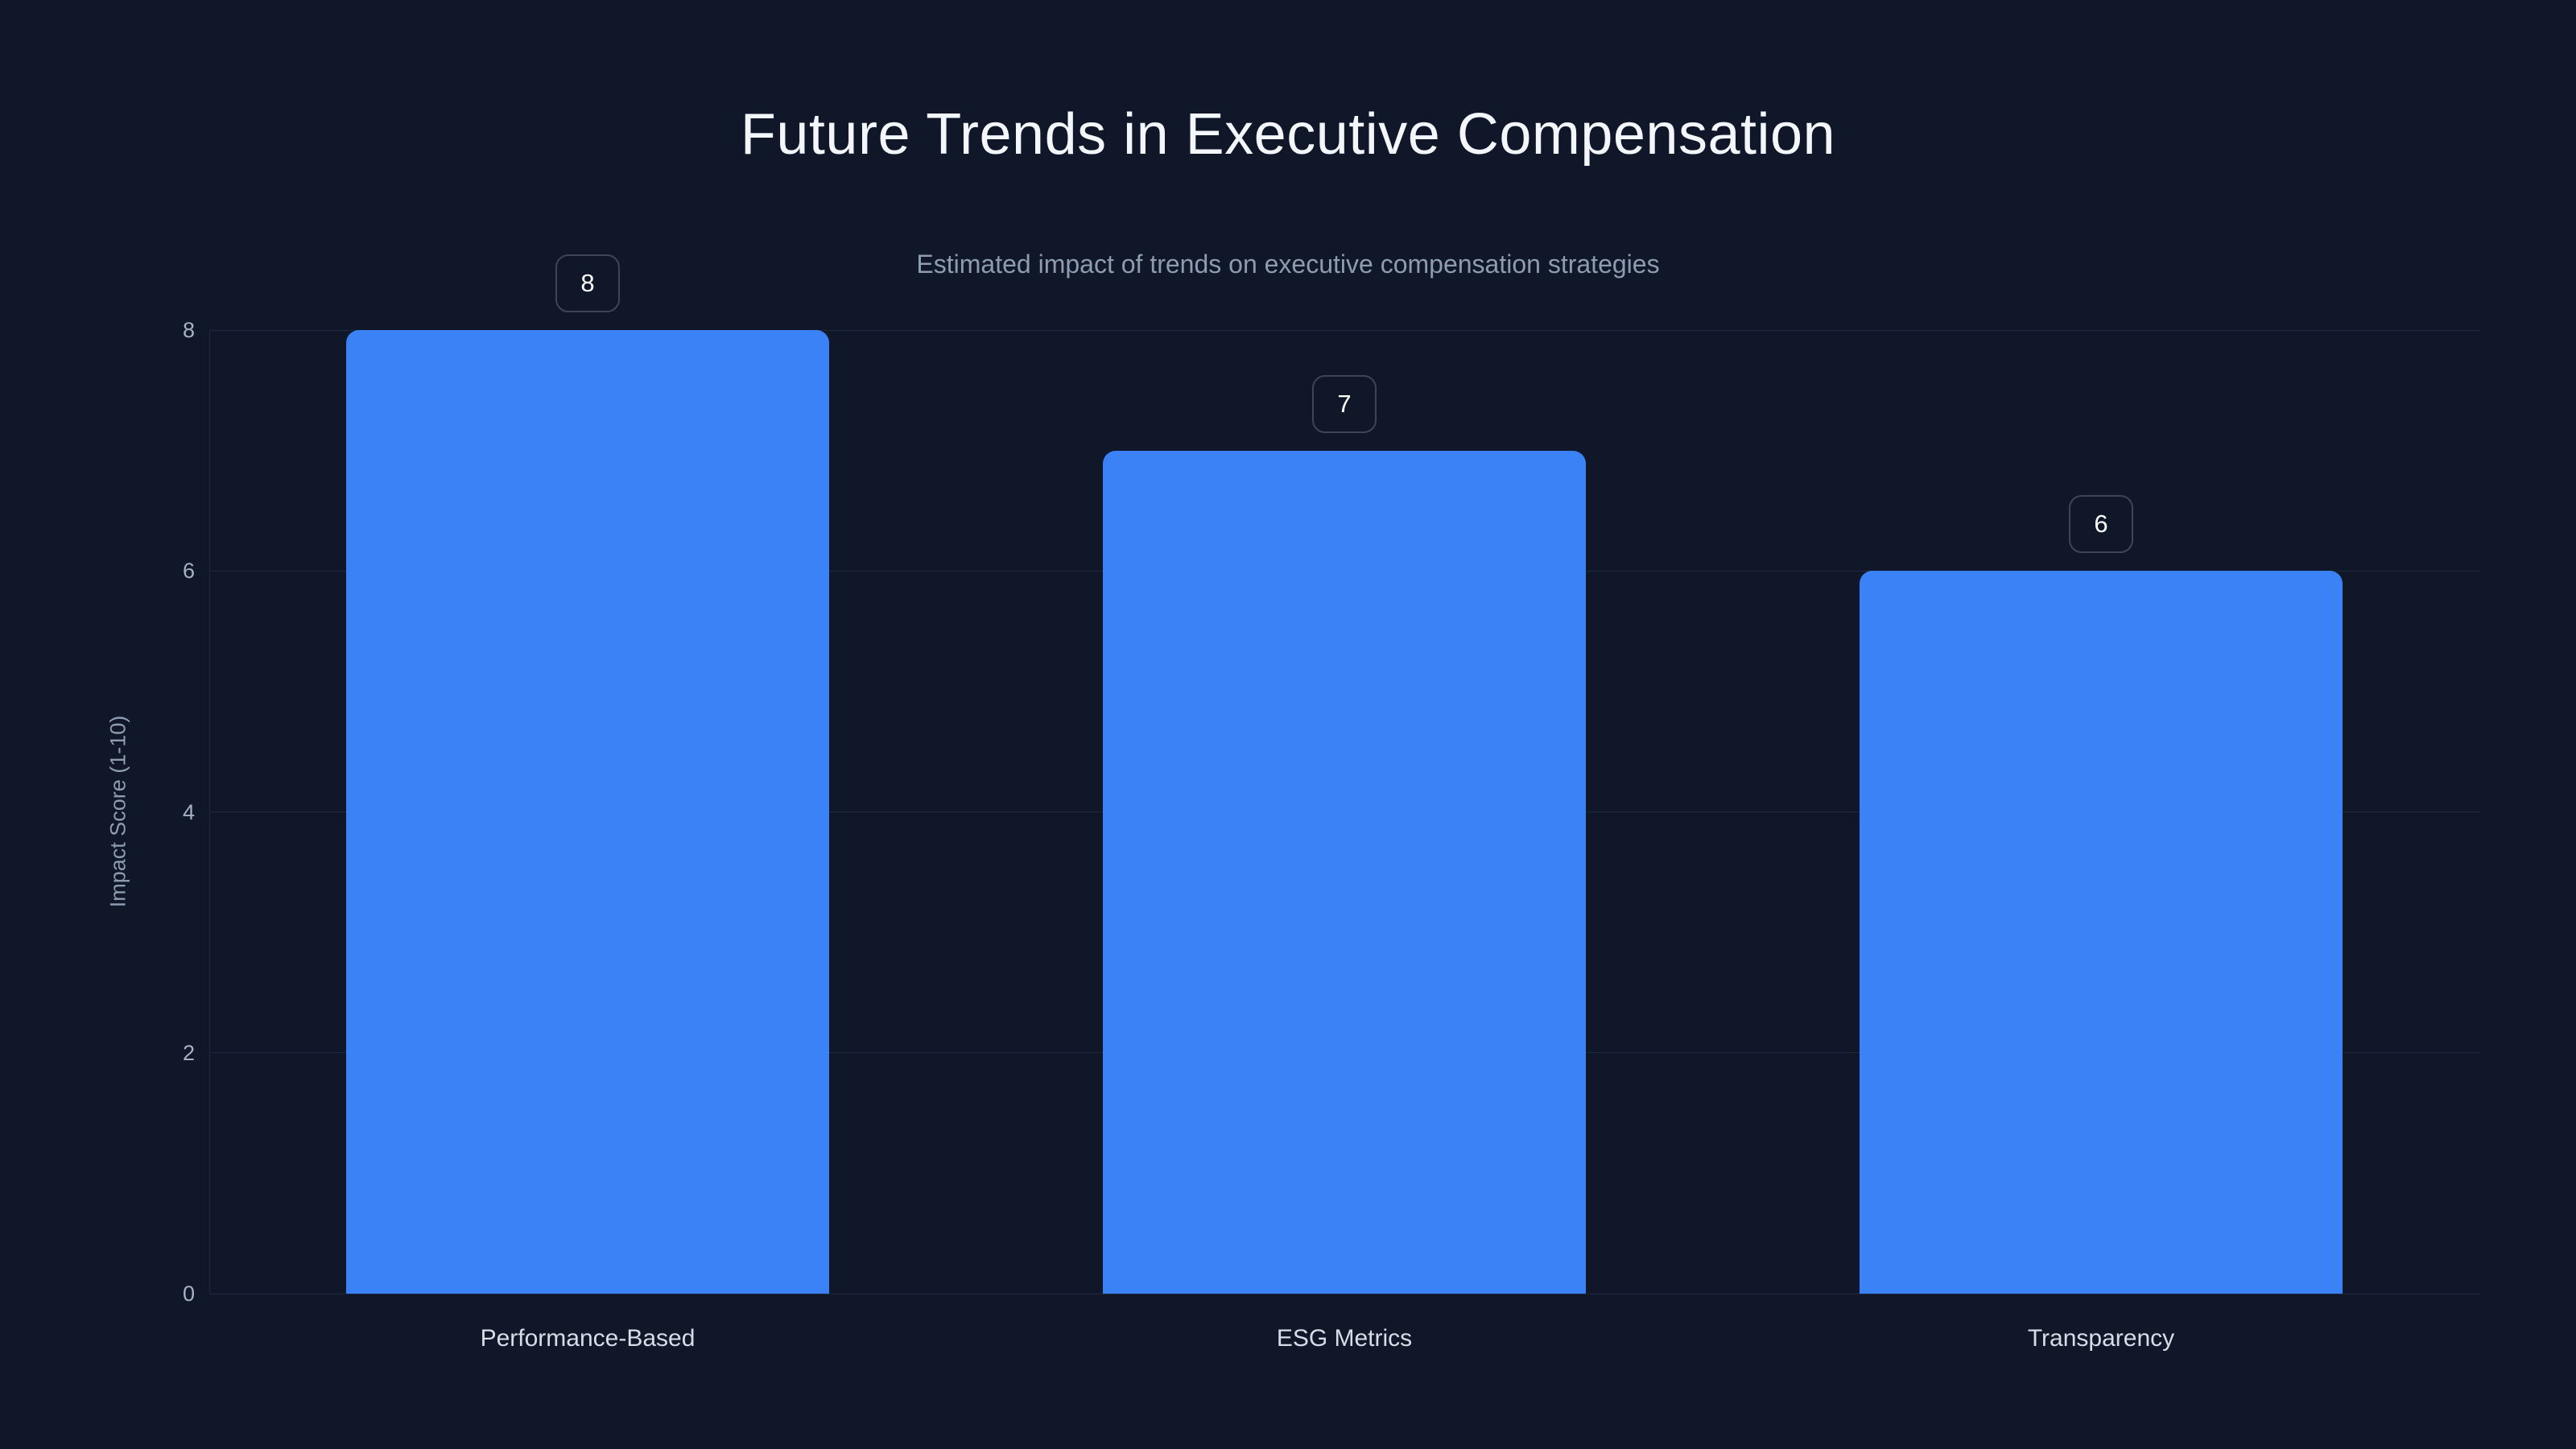  I want to click on x-tick-label-performance-based: Performance-Based, so click(588, 1338).